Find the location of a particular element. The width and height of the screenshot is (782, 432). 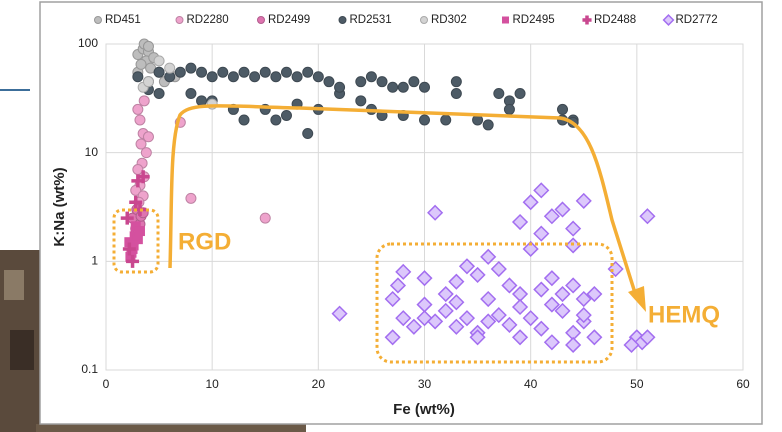

y-tick-label: 1 is located at coordinates (94, 261).